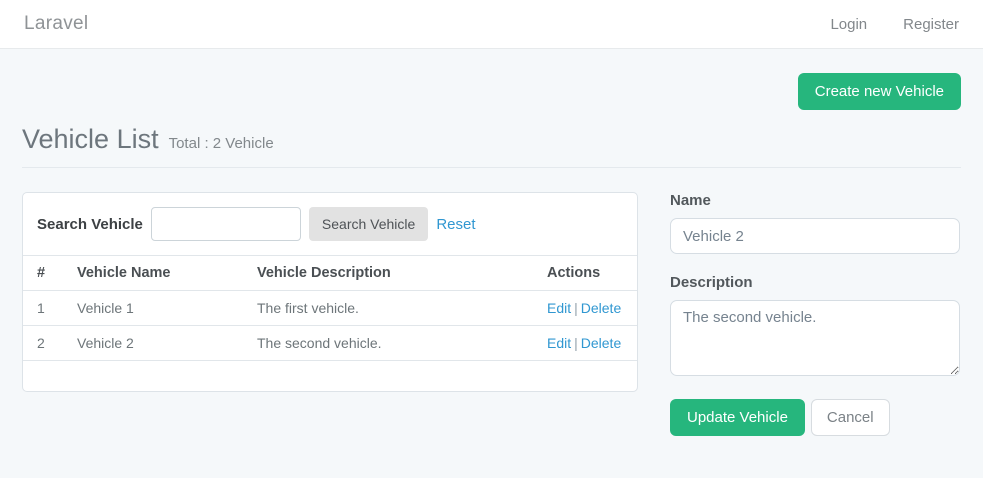 This screenshot has height=478, width=983. What do you see at coordinates (456, 224) in the screenshot?
I see `reset-link: Reset` at bounding box center [456, 224].